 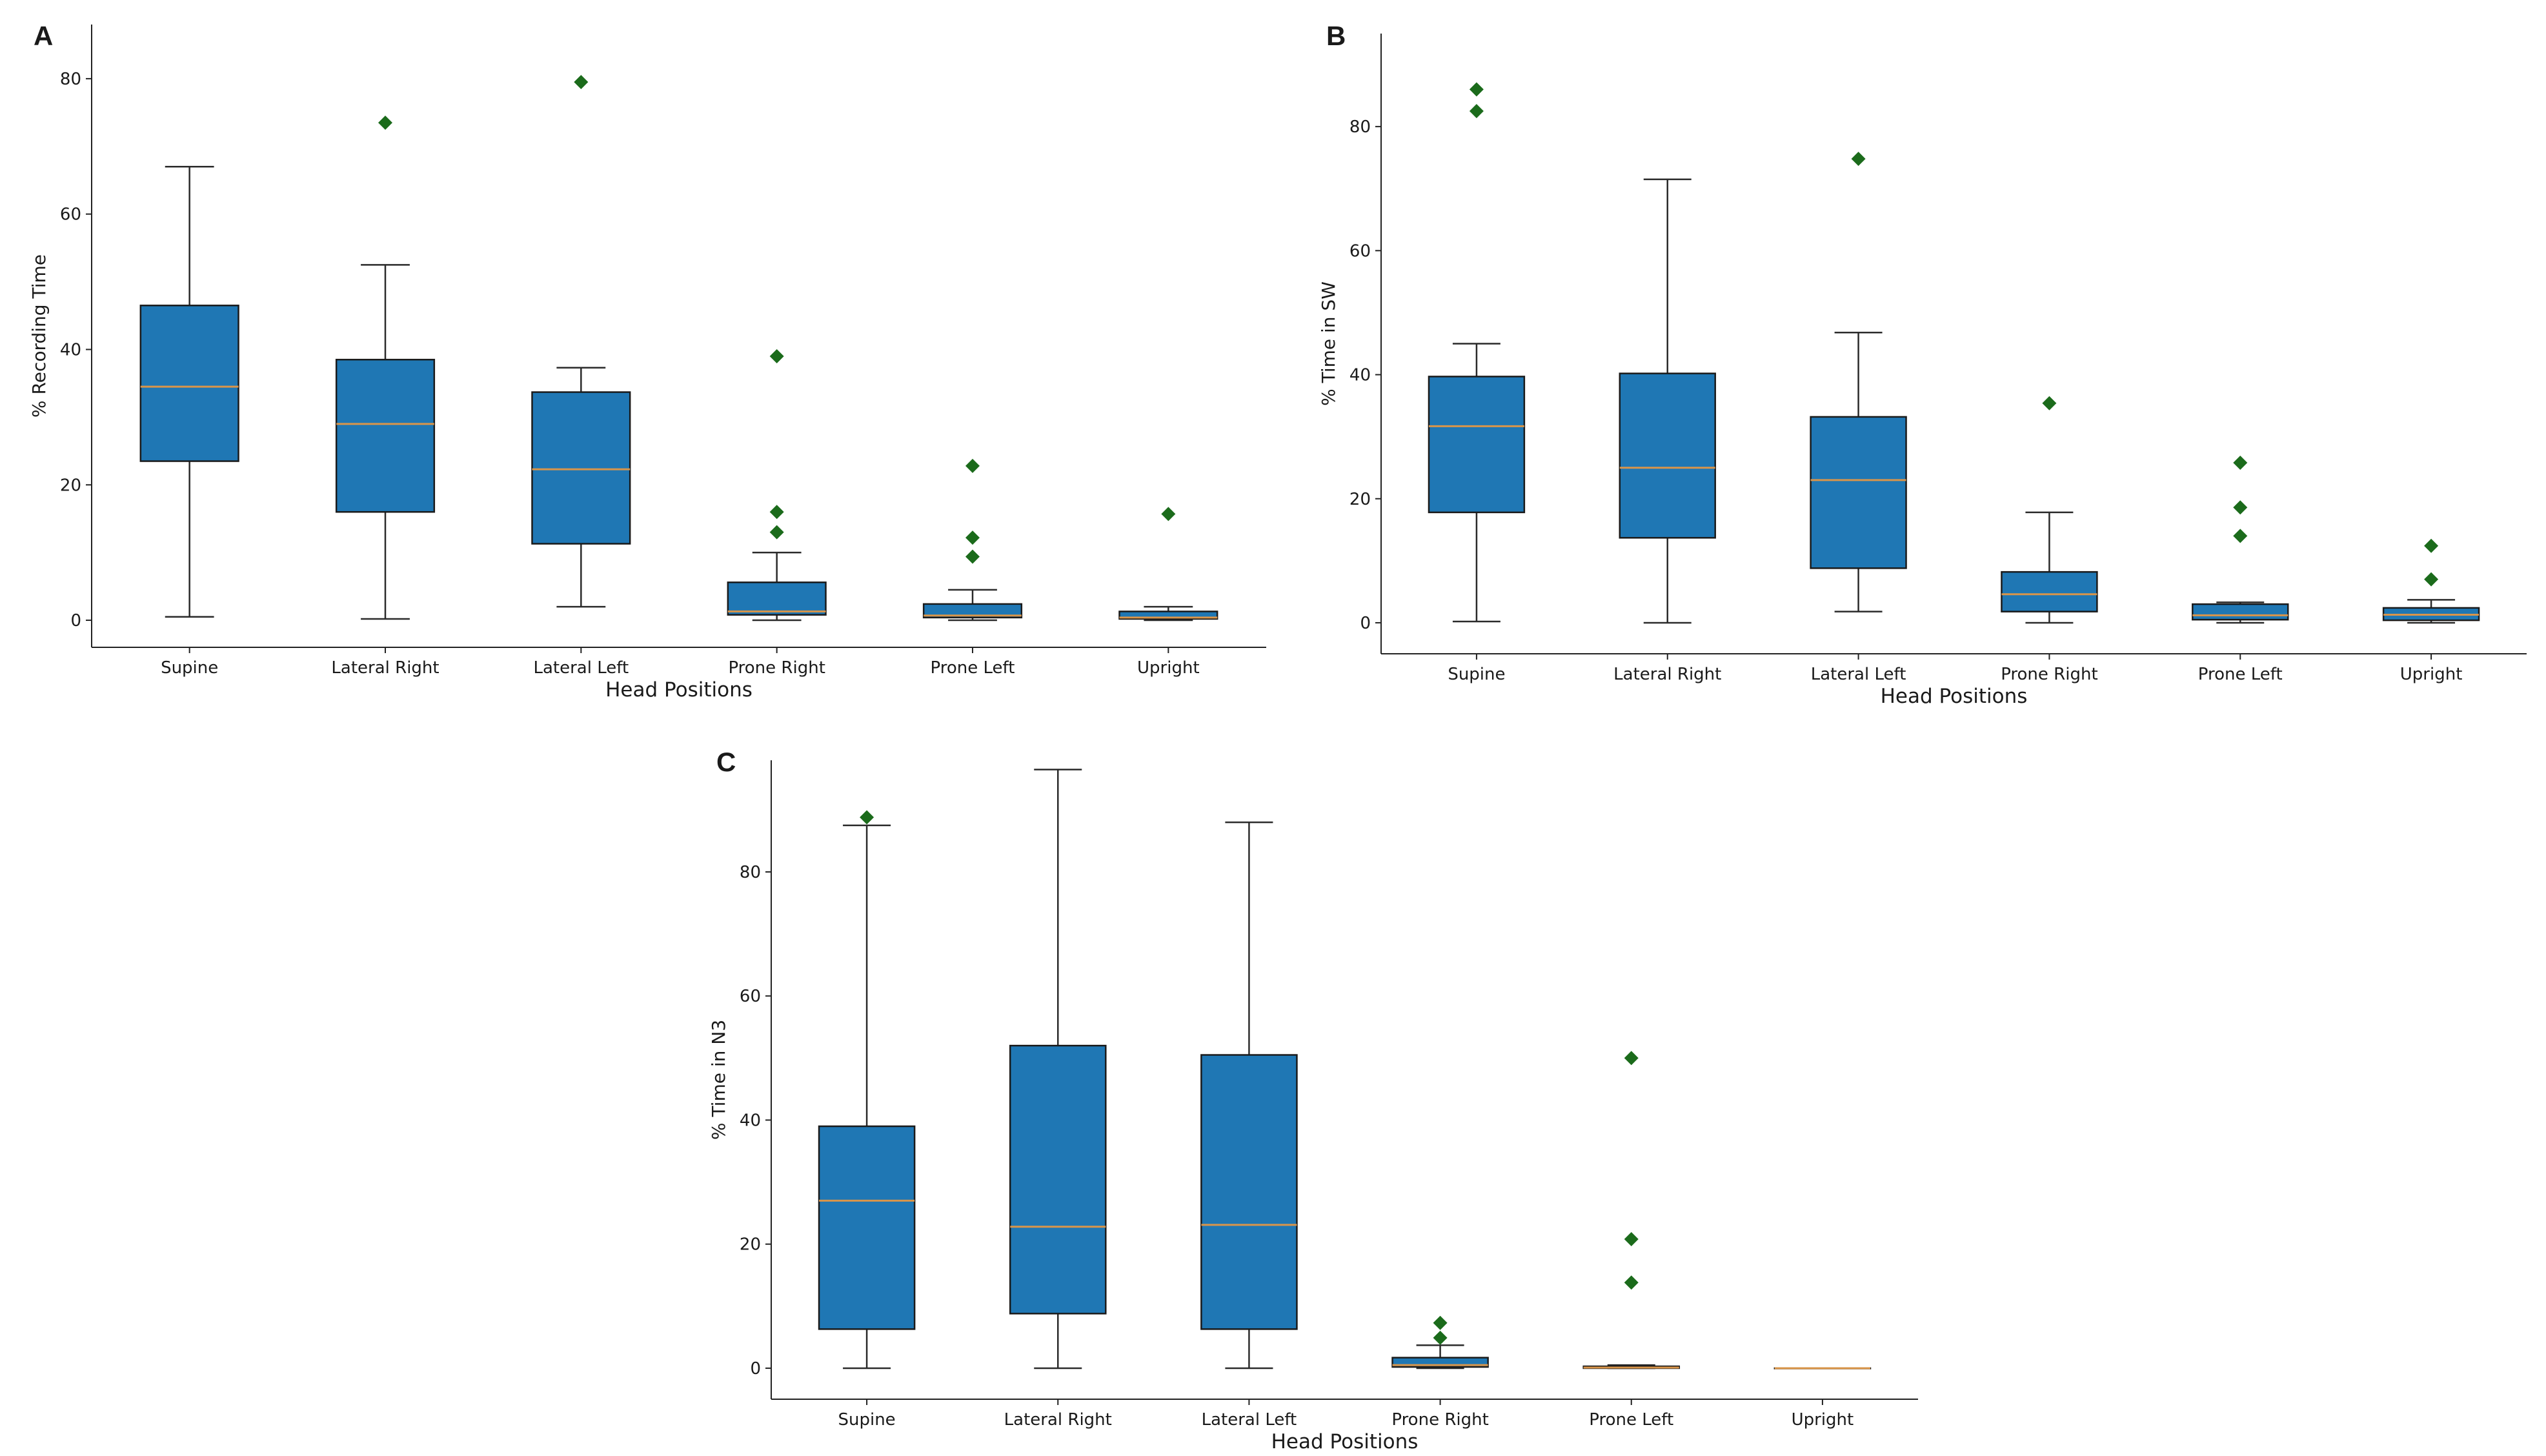 What do you see at coordinates (718, 1080) in the screenshot?
I see `y-axis-title: % Time in N3` at bounding box center [718, 1080].